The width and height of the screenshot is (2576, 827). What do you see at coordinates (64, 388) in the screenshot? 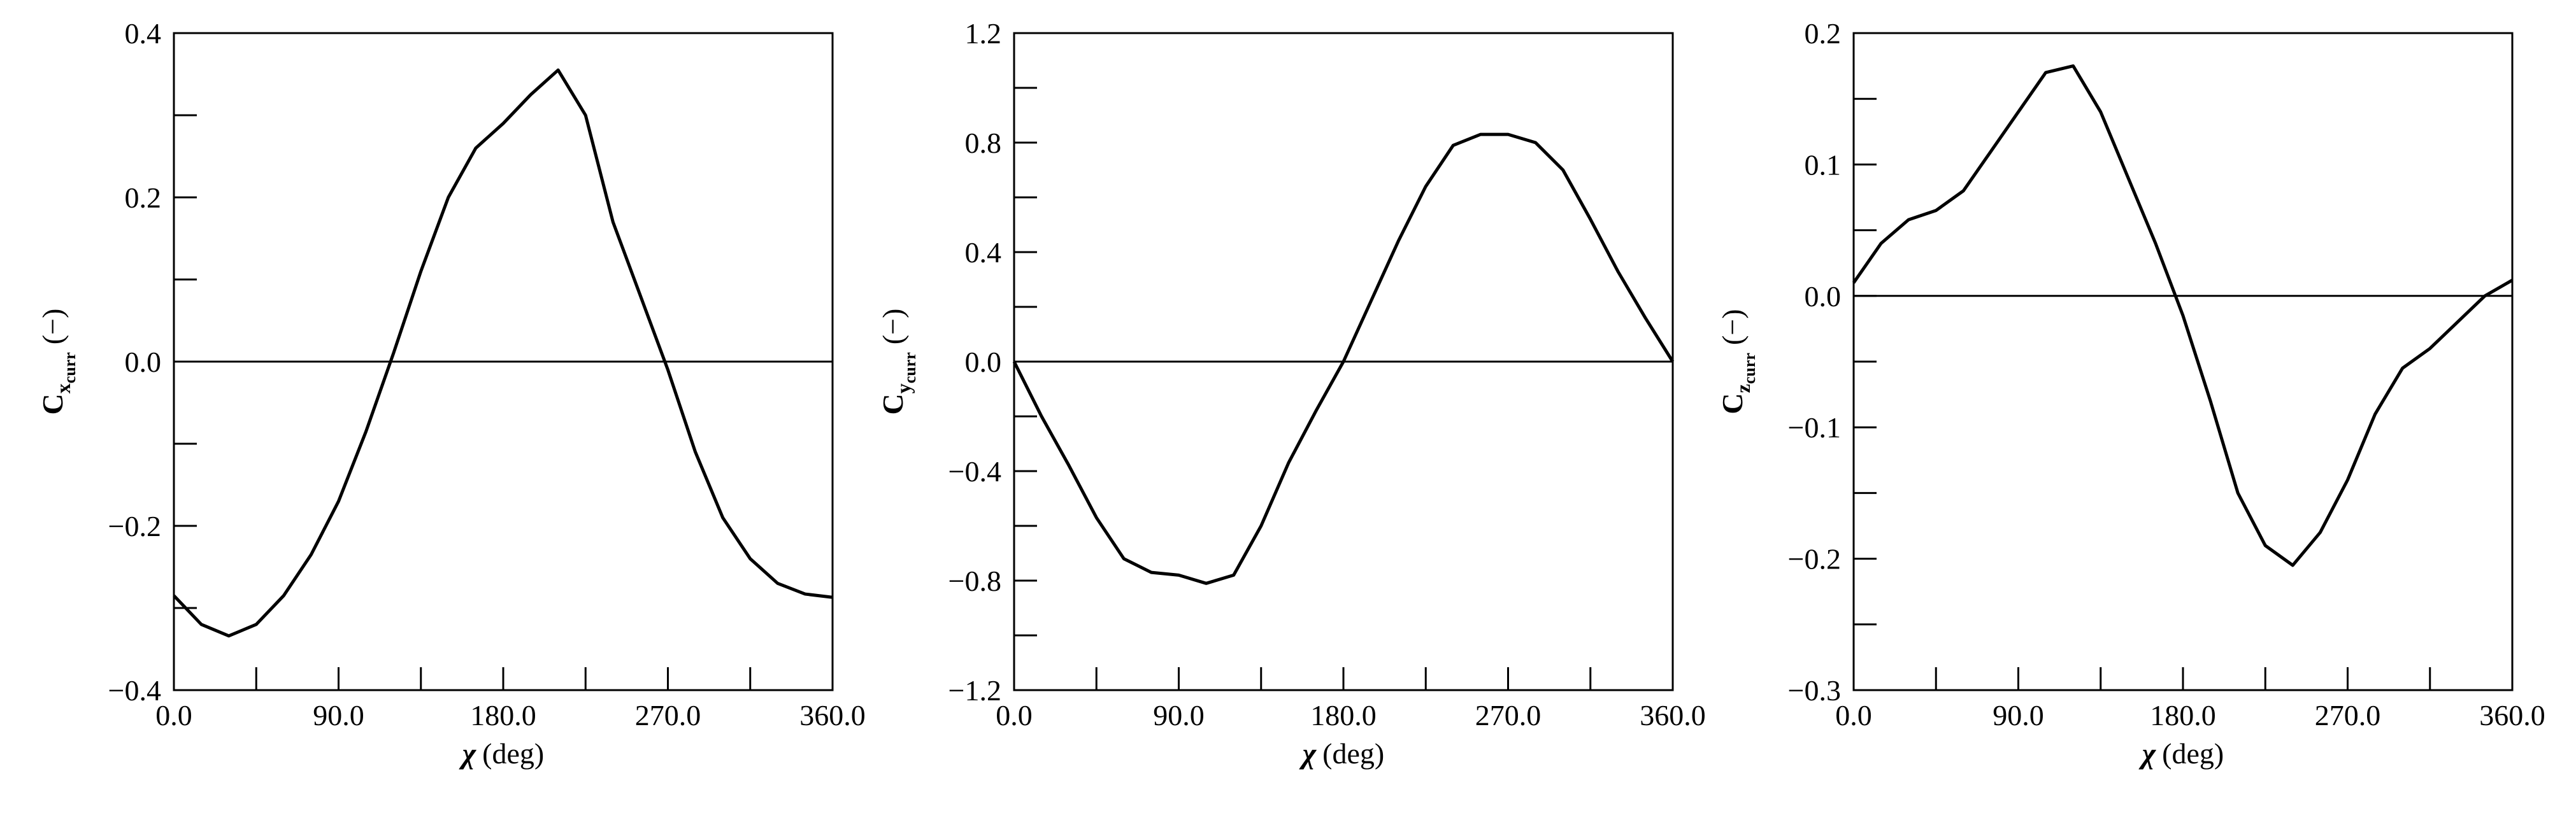
I see `y-axis-subscript: x` at bounding box center [64, 388].